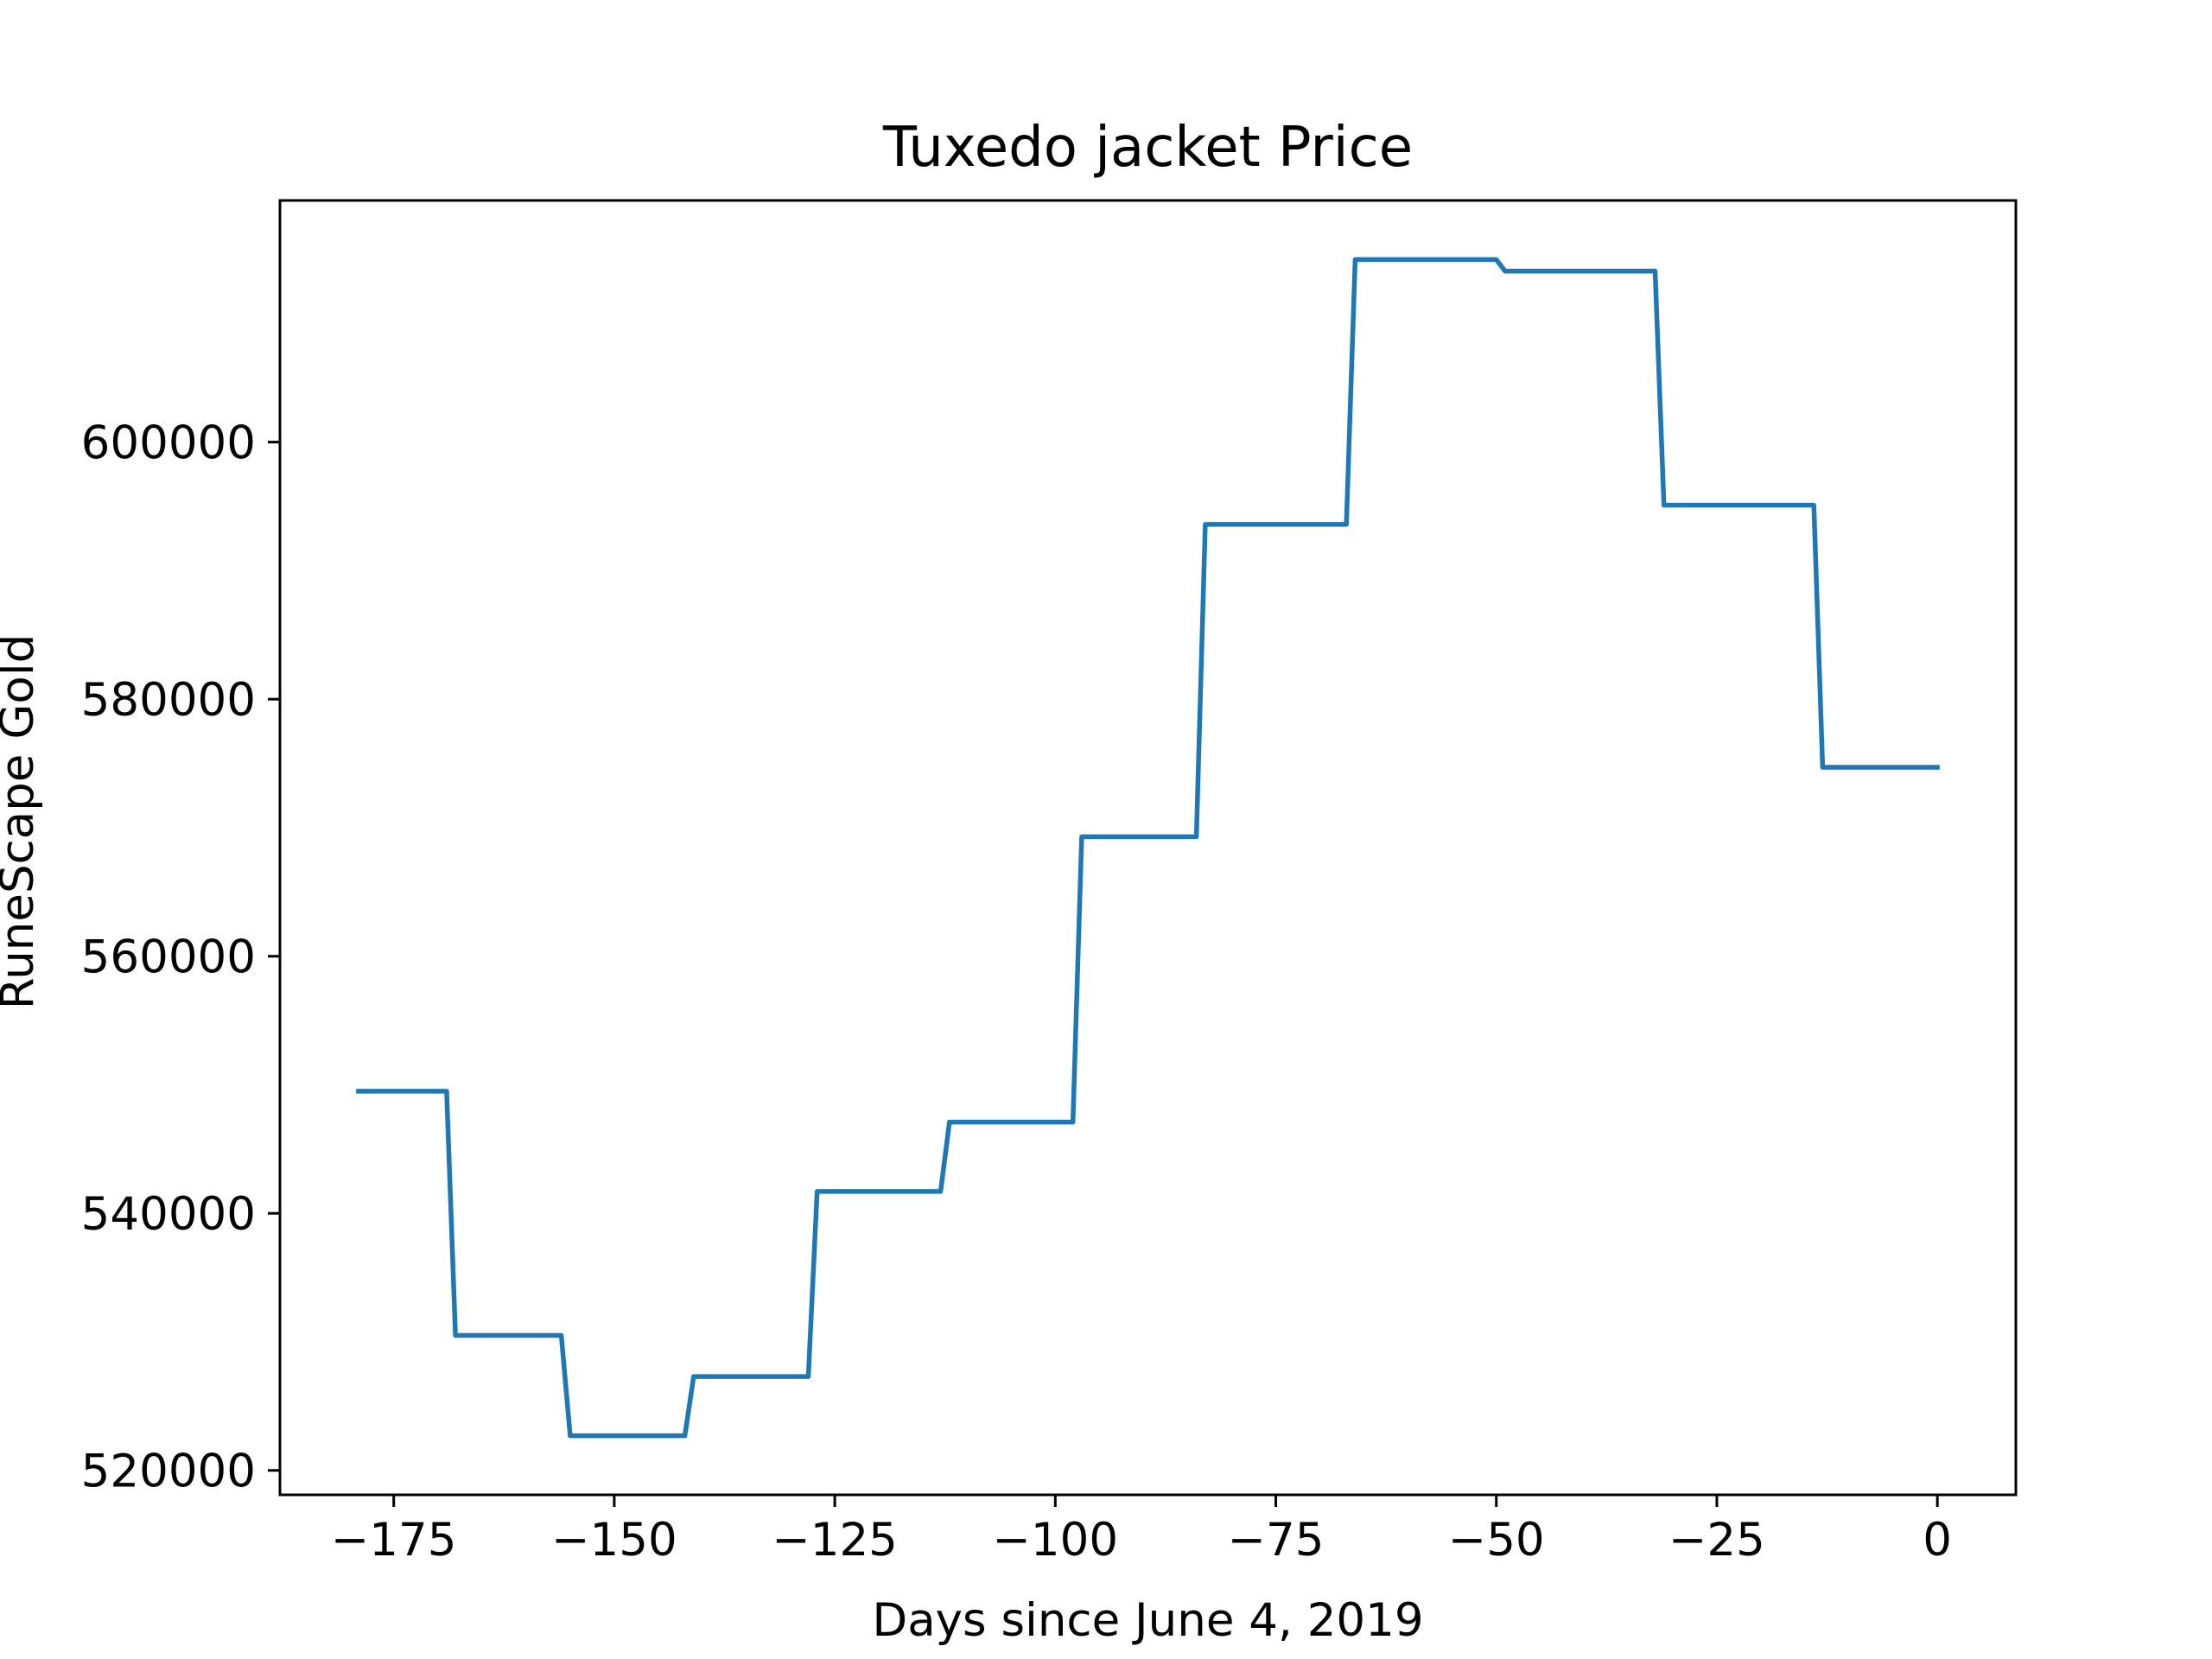  I want to click on y-tick-label: 540000, so click(168, 1214).